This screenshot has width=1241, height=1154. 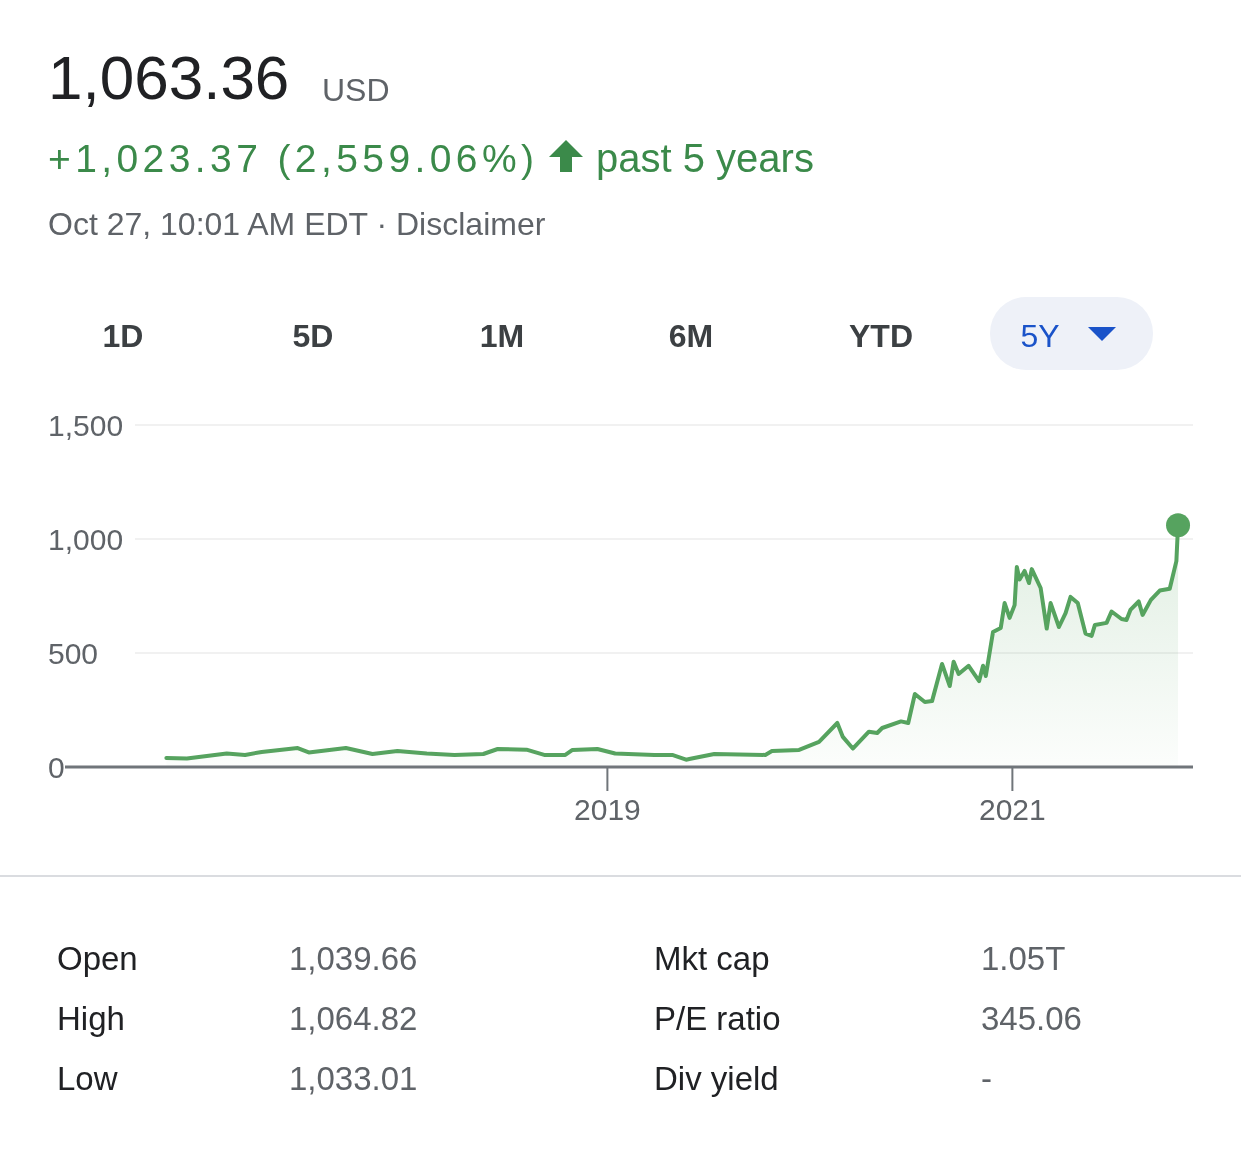 I want to click on x-tick-label: 2021, so click(x=1012, y=809).